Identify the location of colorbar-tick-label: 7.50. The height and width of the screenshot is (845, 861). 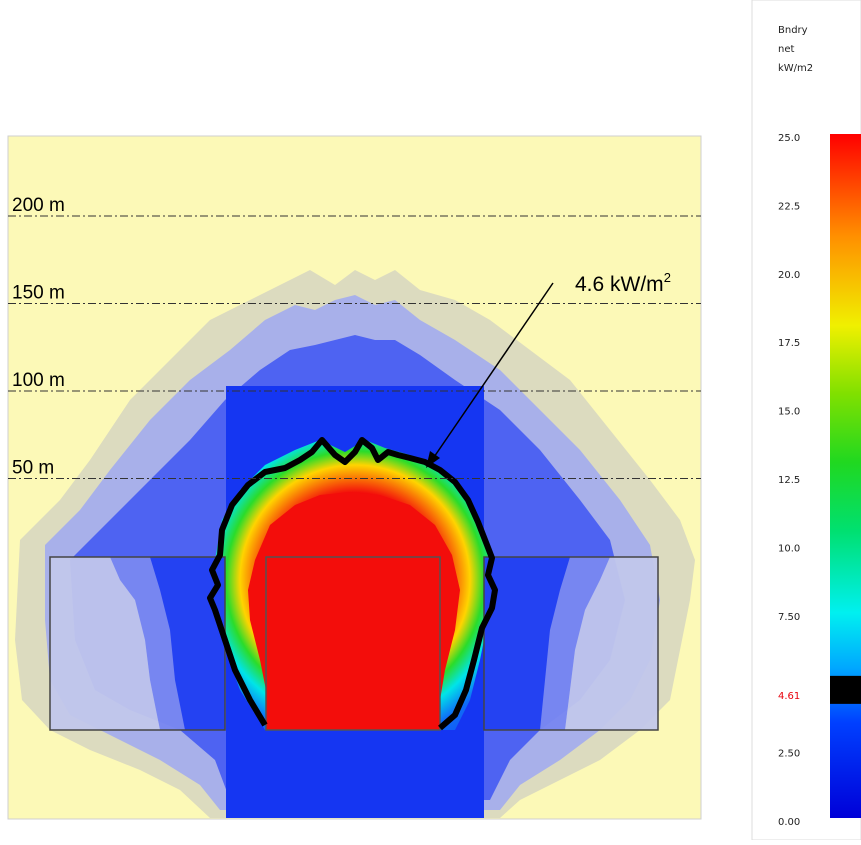
(789, 617).